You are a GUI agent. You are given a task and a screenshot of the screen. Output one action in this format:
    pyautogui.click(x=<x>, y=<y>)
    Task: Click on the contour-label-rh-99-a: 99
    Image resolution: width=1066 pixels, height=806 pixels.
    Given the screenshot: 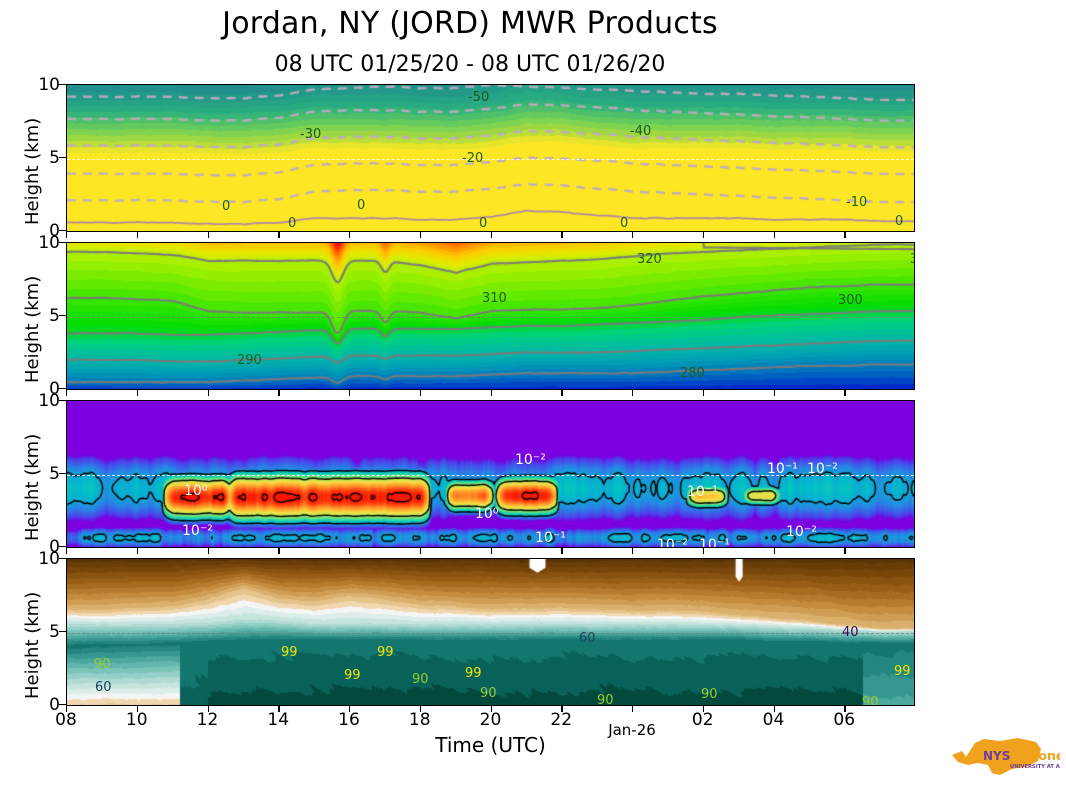 What is the action you would take?
    pyautogui.click(x=289, y=652)
    